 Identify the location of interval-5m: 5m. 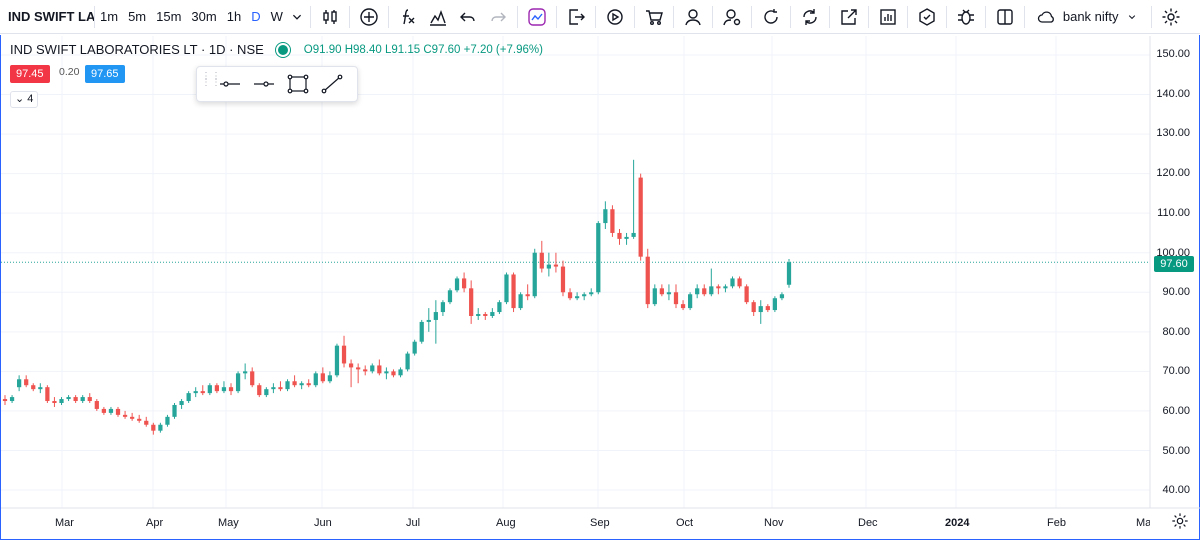
(137, 16).